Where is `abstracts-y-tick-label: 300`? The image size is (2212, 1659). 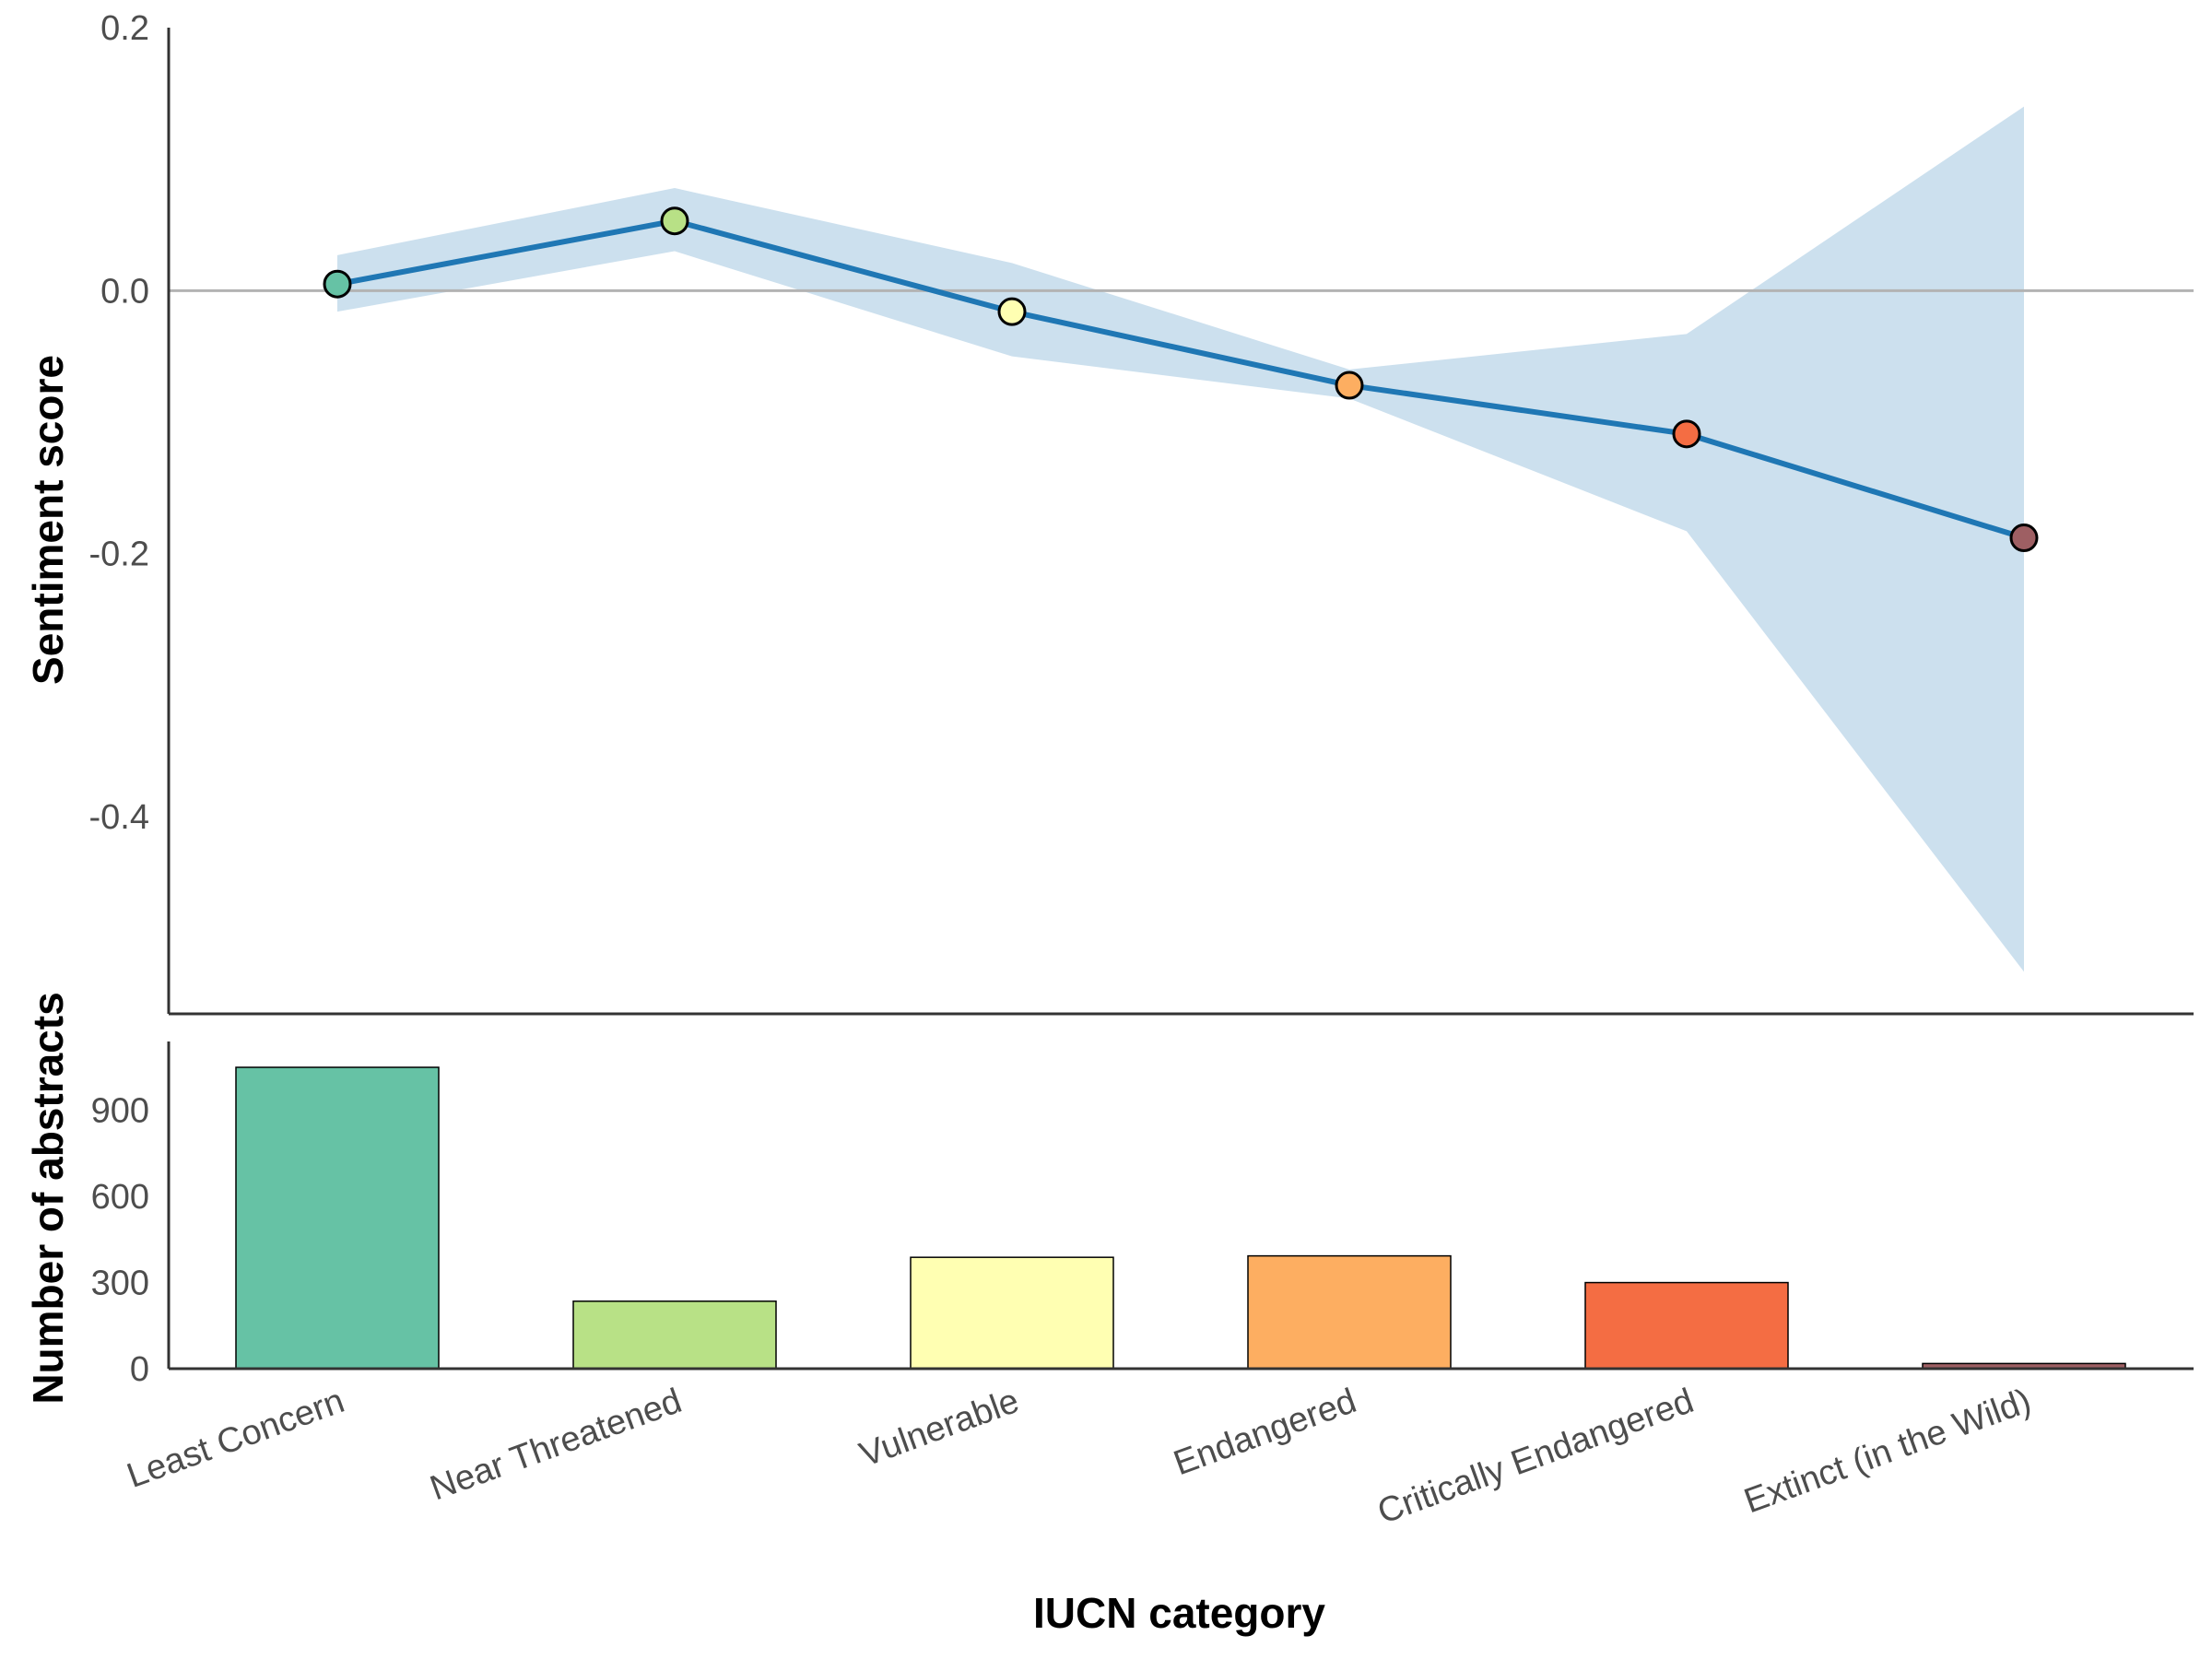
abstracts-y-tick-label: 300 is located at coordinates (120, 1284).